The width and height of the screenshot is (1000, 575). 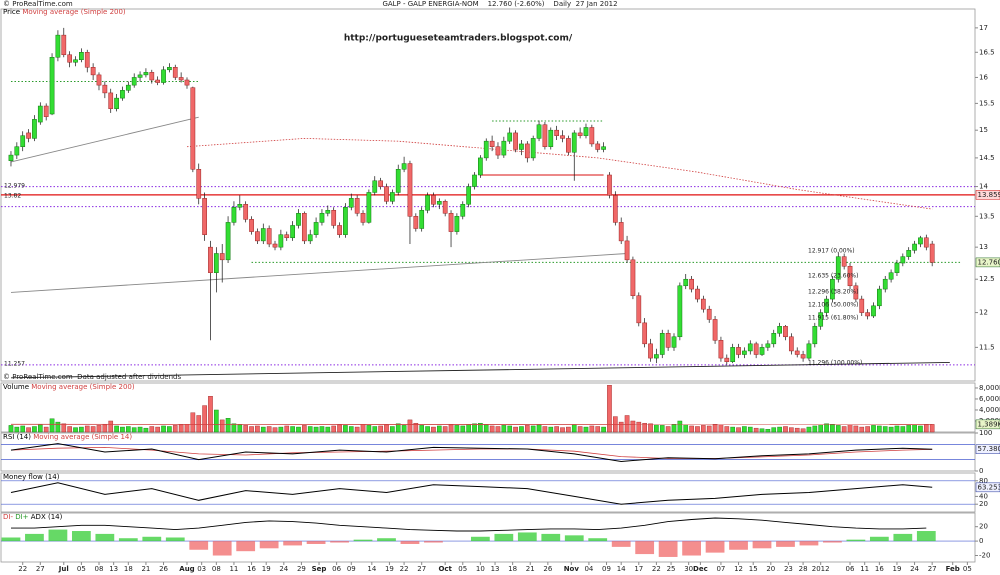 I want to click on panel-label-part: Moving average (Simple 14), so click(x=83, y=437).